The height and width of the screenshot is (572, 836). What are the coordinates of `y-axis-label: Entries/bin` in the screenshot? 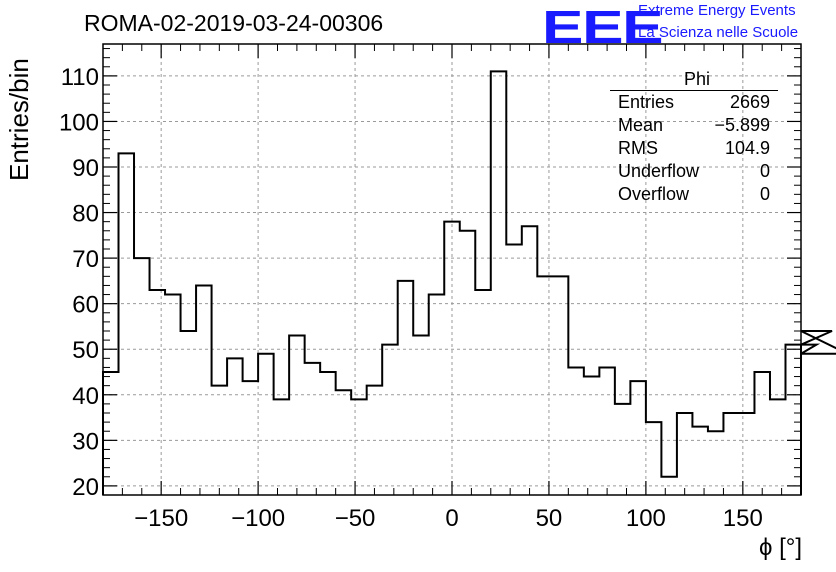 It's located at (19, 119).